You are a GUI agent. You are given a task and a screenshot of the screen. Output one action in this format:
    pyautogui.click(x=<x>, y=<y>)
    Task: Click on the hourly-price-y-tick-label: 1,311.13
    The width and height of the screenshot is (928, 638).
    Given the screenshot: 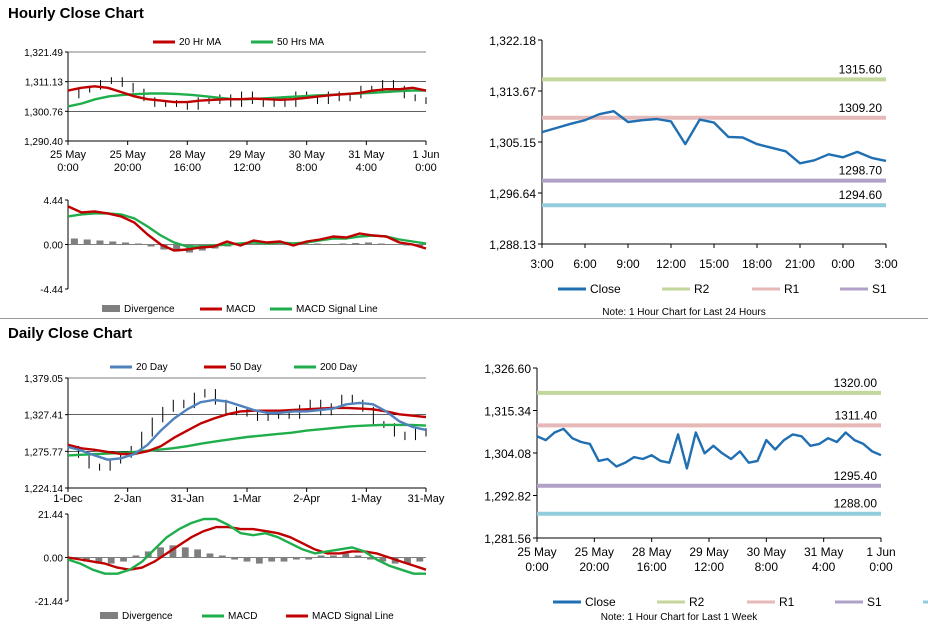 What is the action you would take?
    pyautogui.click(x=44, y=83)
    